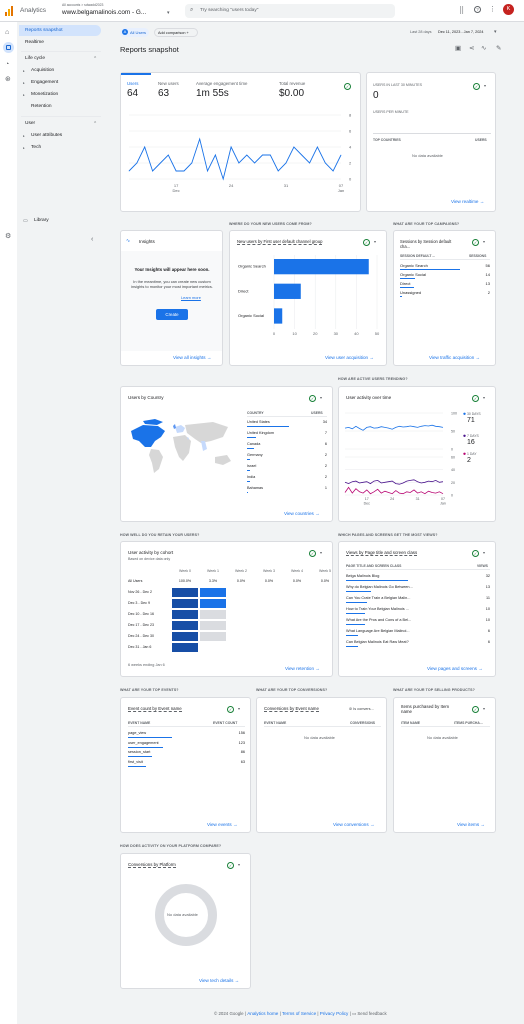  I want to click on view-countries-link: View countries →, so click(302, 513).